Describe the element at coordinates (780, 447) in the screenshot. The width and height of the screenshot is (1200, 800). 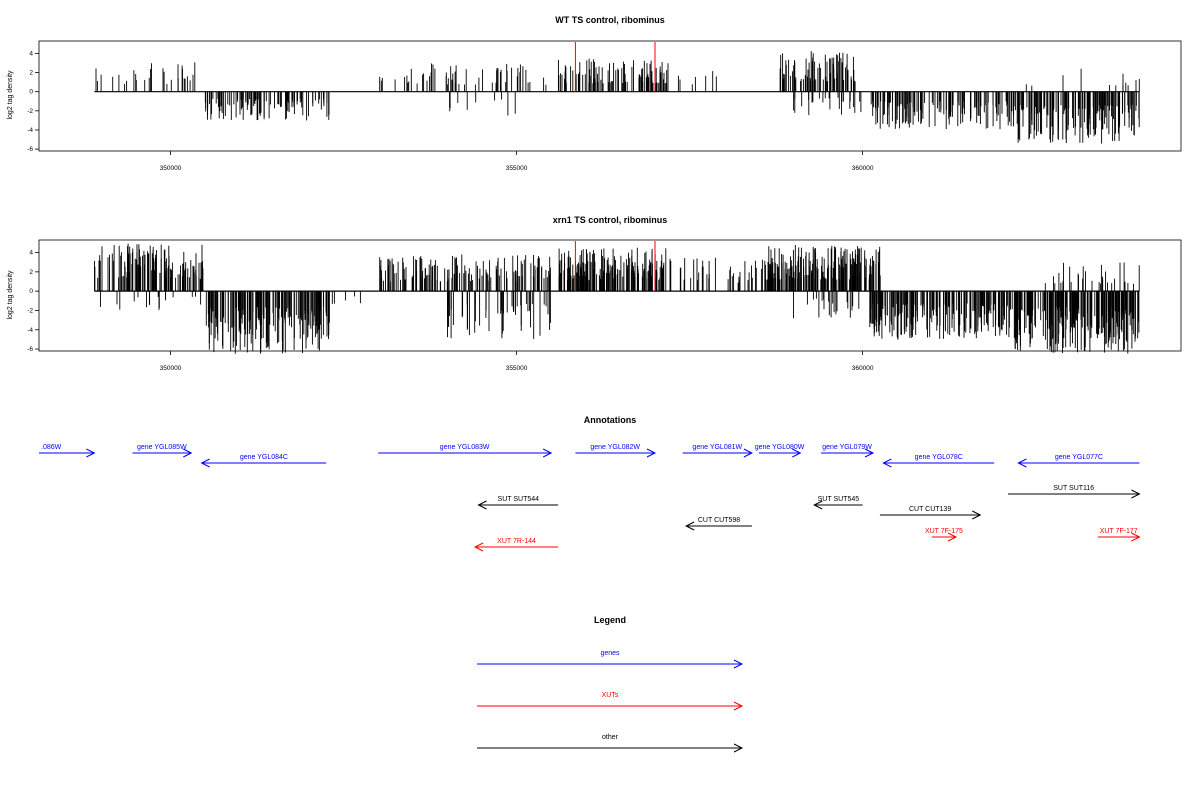
I see `feature-label: gene YGL080W` at that location.